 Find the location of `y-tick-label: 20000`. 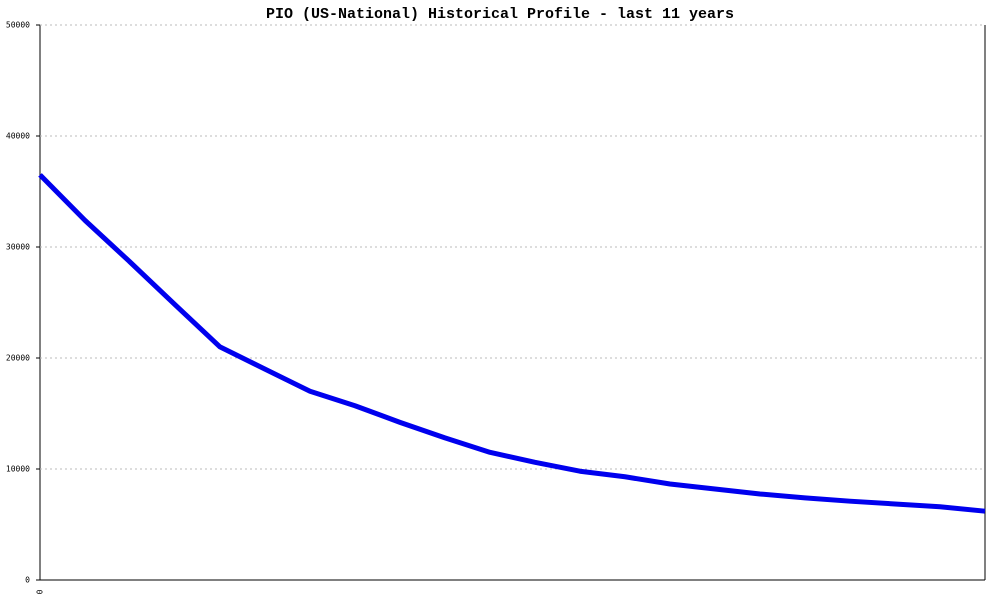

y-tick-label: 20000 is located at coordinates (18, 358).